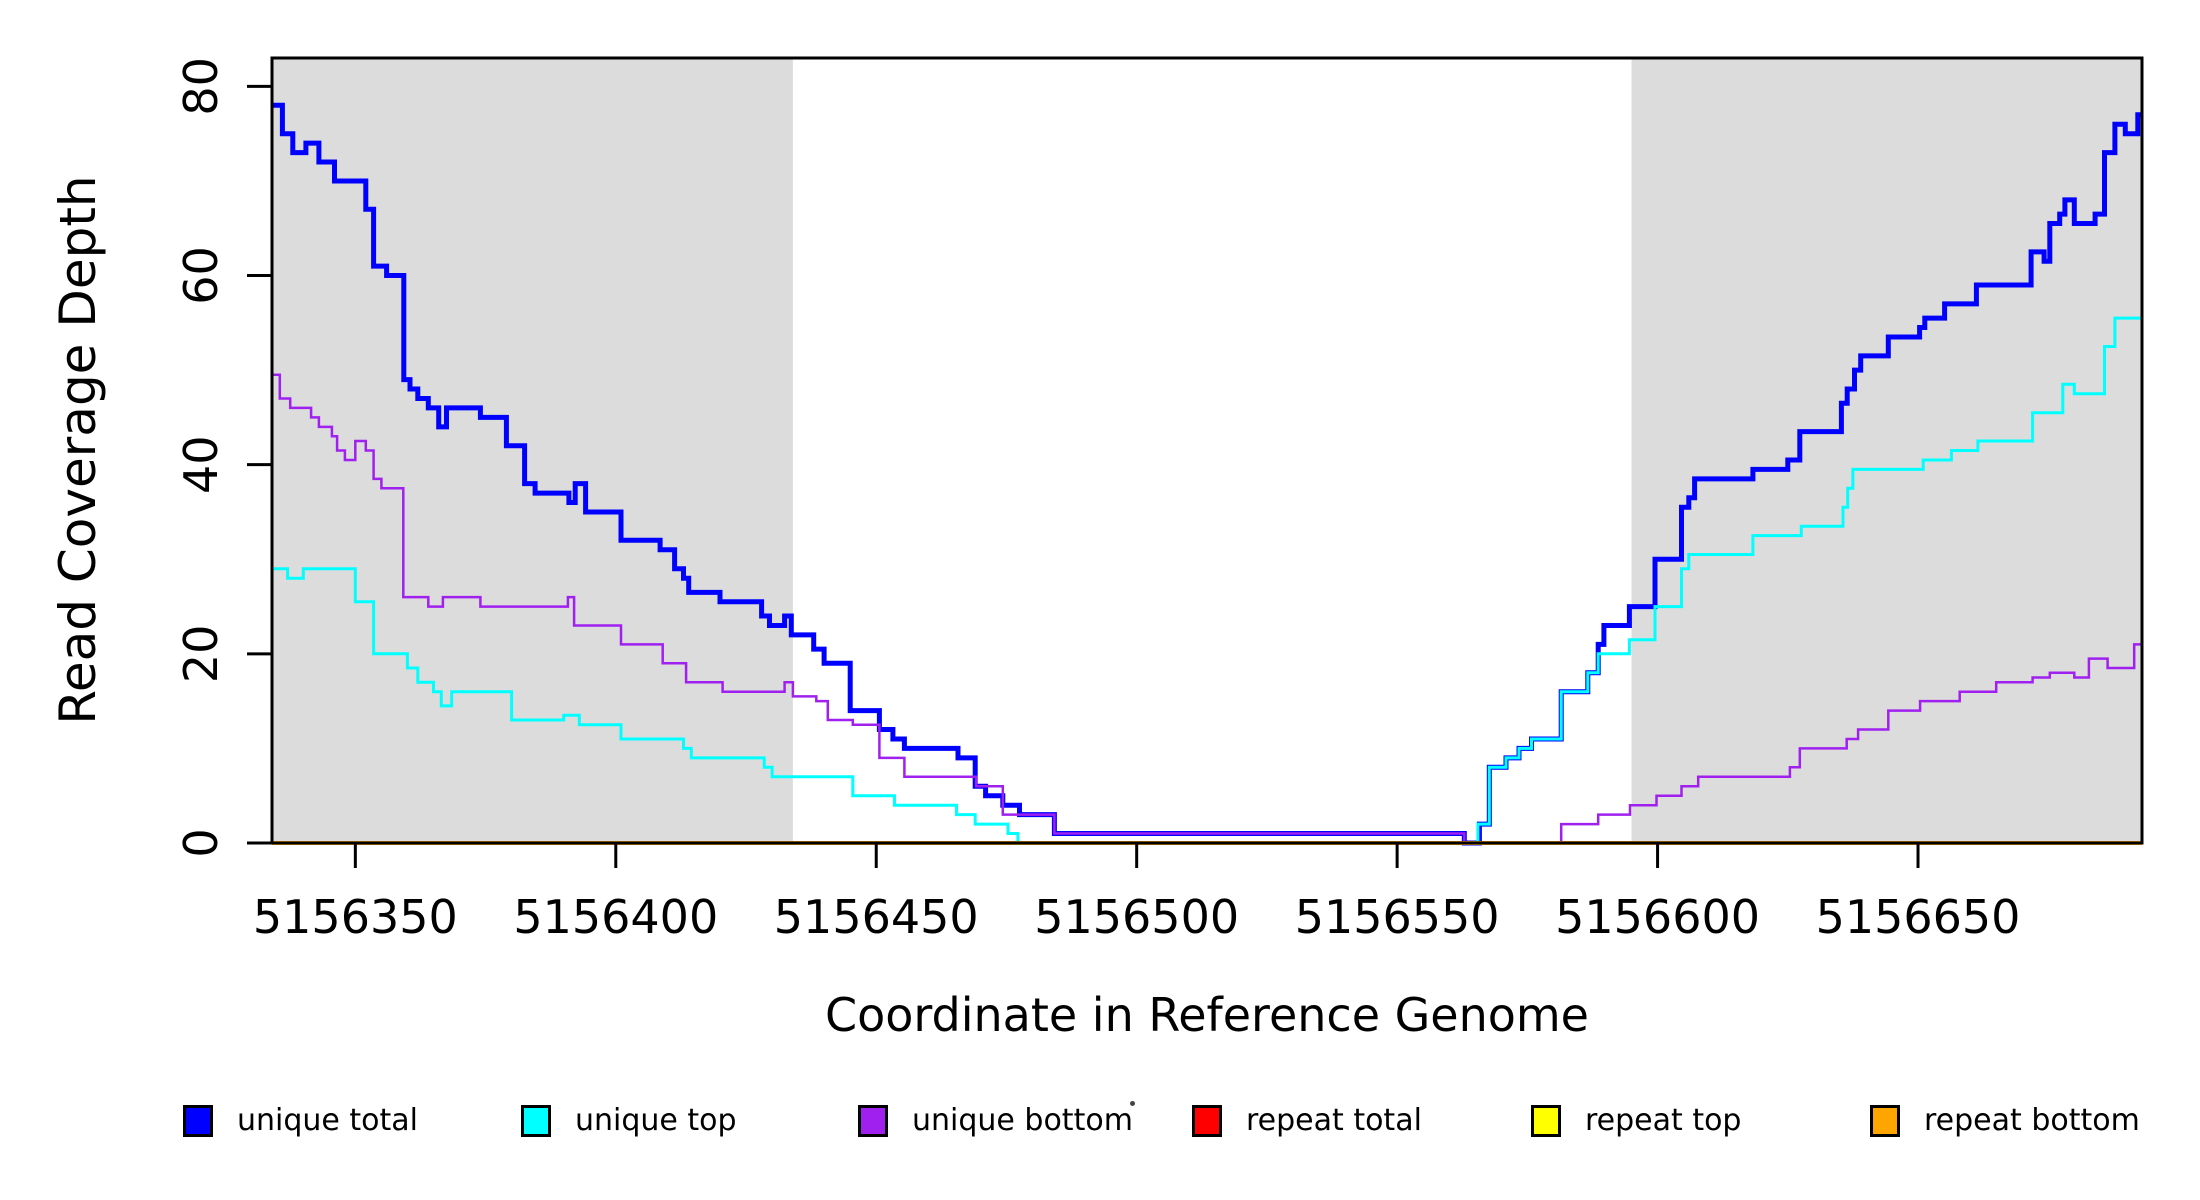 This screenshot has width=2200, height=1200. Describe the element at coordinates (1657, 917) in the screenshot. I see `x-tick-label: 5156600` at that location.